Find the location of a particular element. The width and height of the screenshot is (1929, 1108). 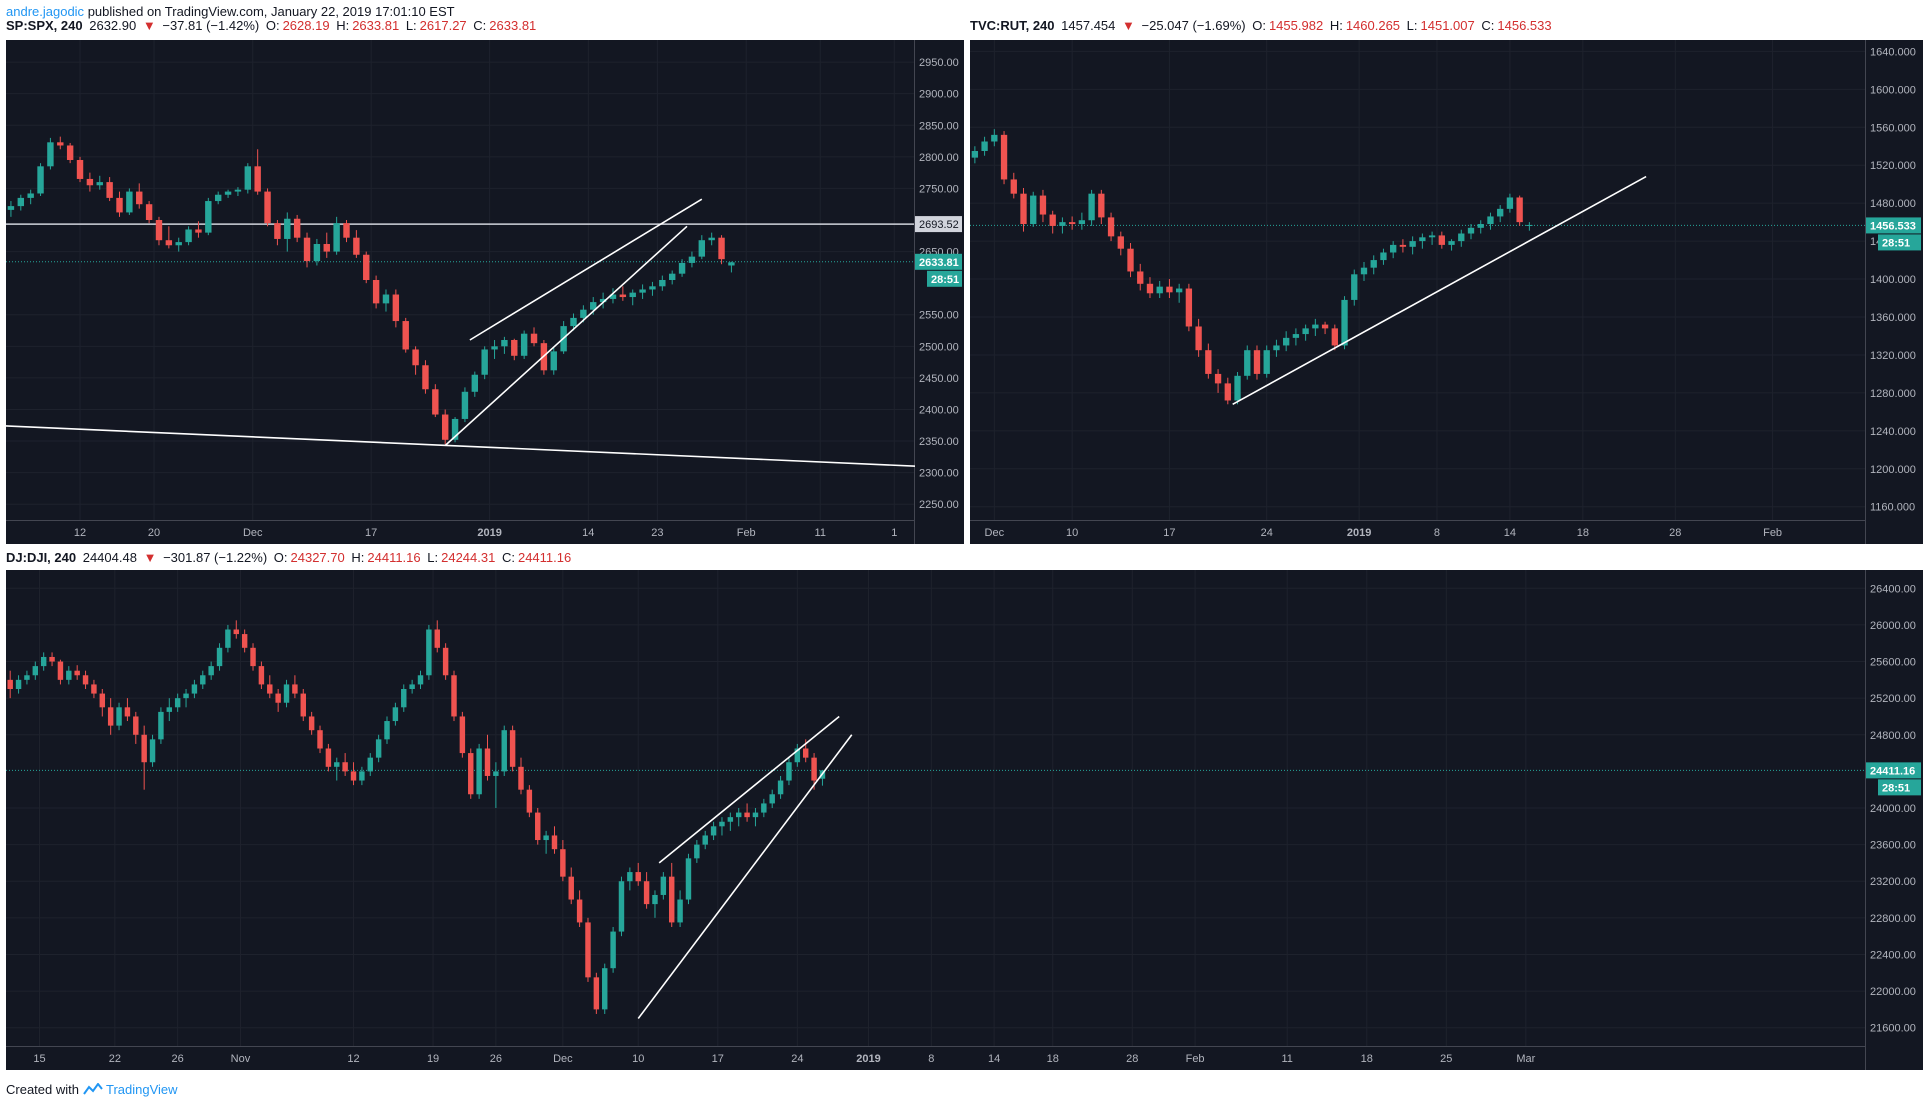

footer: Created with TradingView is located at coordinates (92, 1089).